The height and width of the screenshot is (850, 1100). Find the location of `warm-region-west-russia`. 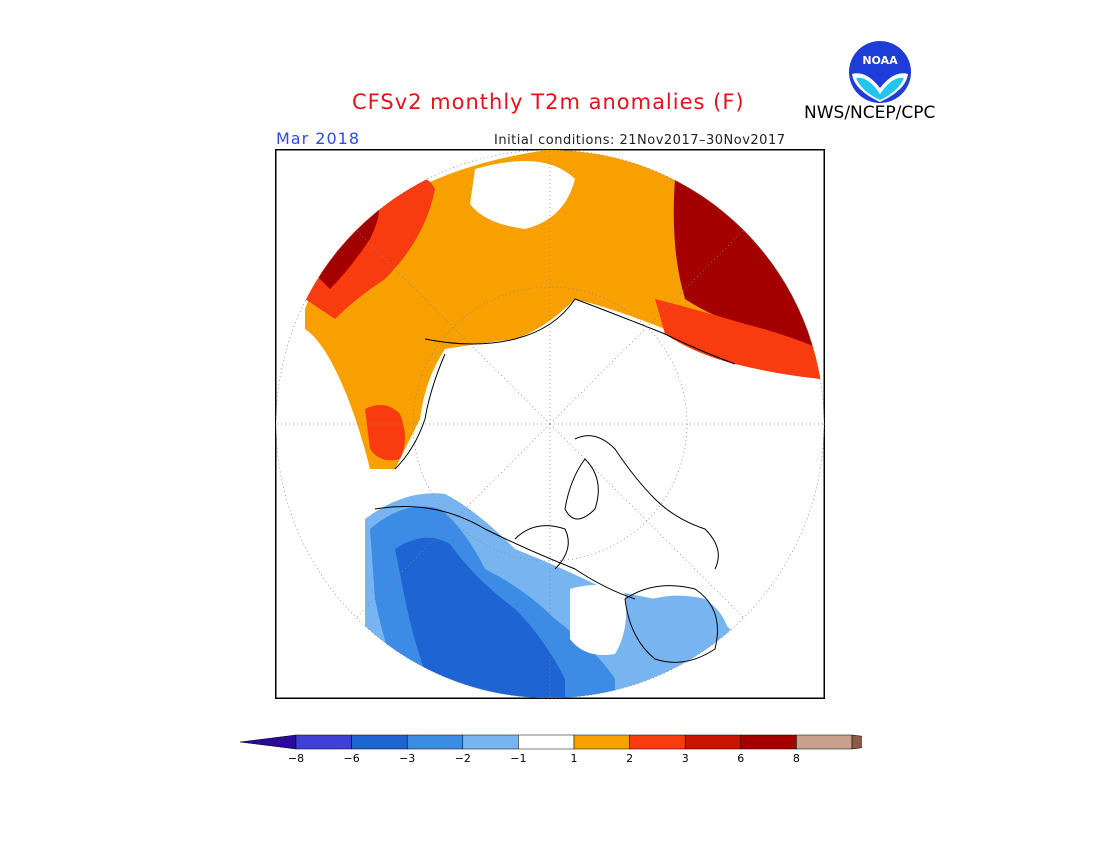

warm-region-west-russia is located at coordinates (737, 339).